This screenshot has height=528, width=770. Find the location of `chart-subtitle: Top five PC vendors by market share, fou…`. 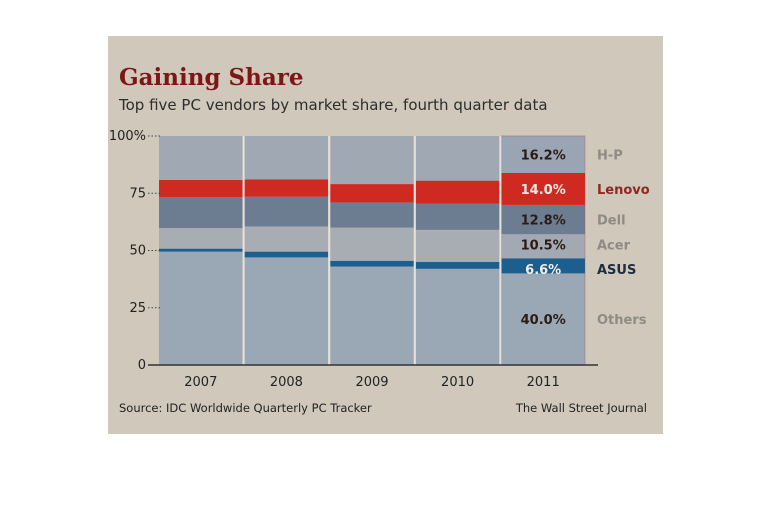

chart-subtitle: Top five PC vendors by market share, fou… is located at coordinates (333, 105).